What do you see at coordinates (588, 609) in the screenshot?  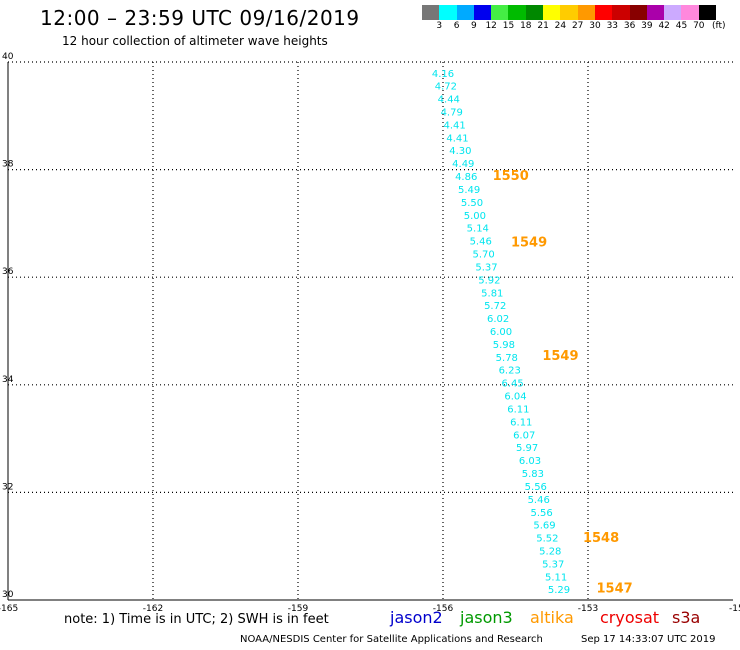 I see `lon-tick-label: -153` at bounding box center [588, 609].